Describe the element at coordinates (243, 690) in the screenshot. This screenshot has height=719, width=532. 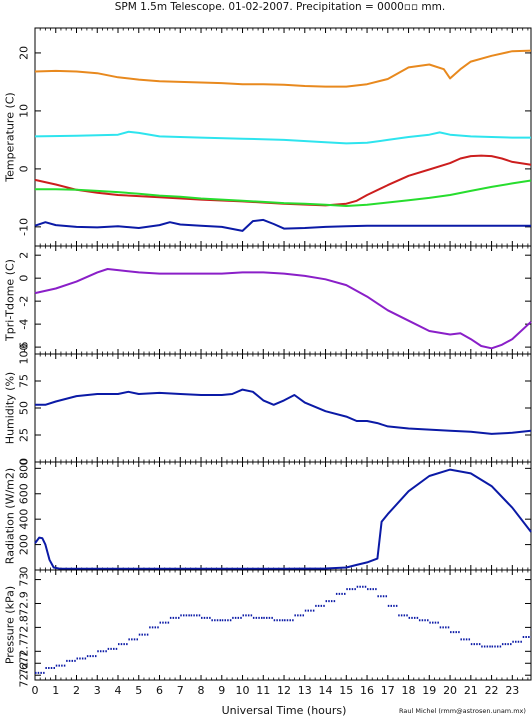
I see `x-tick-label: 10` at that location.